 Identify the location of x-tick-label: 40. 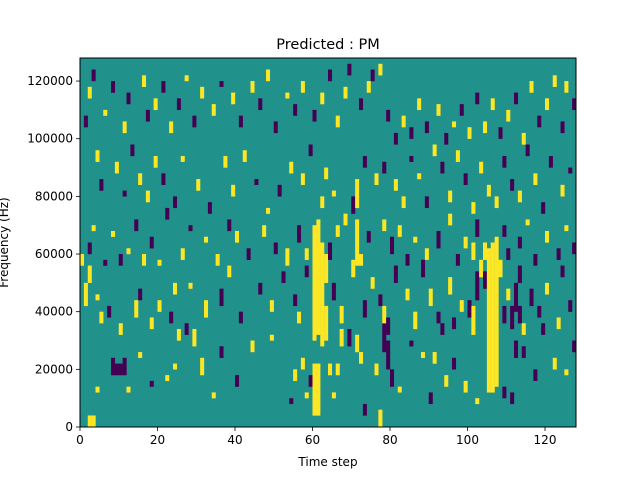
(234, 440).